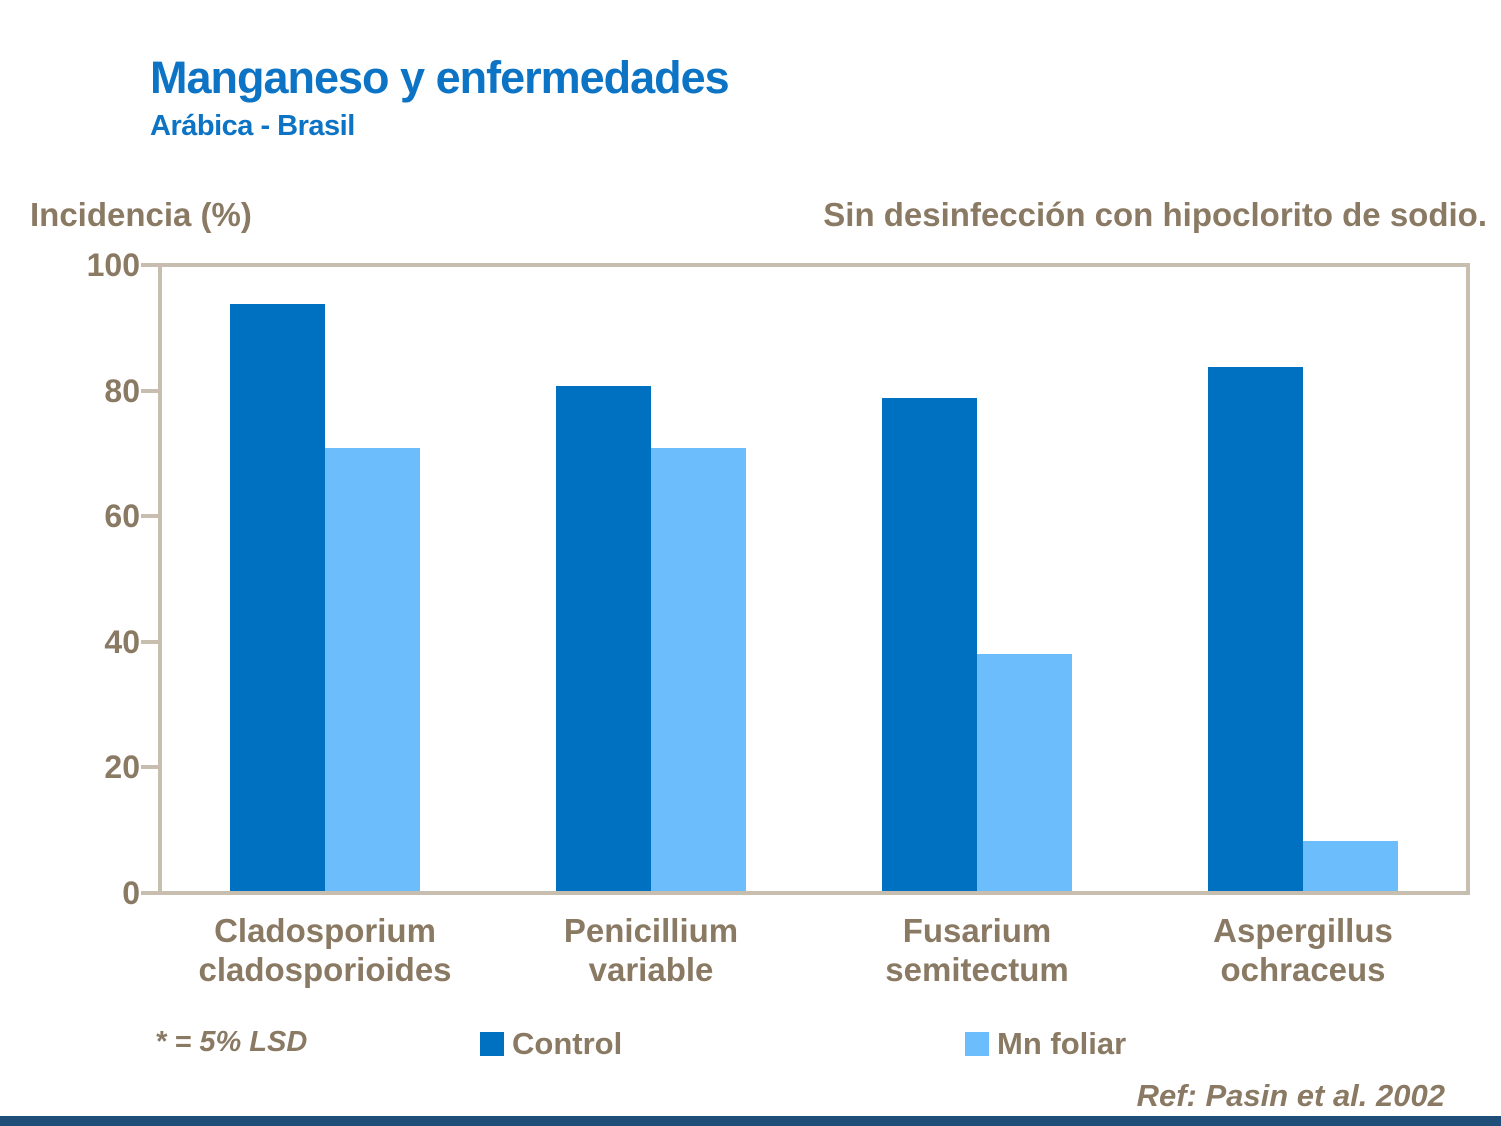 Image resolution: width=1501 pixels, height=1126 pixels. What do you see at coordinates (122, 516) in the screenshot?
I see `y-tick-label-60: 60` at bounding box center [122, 516].